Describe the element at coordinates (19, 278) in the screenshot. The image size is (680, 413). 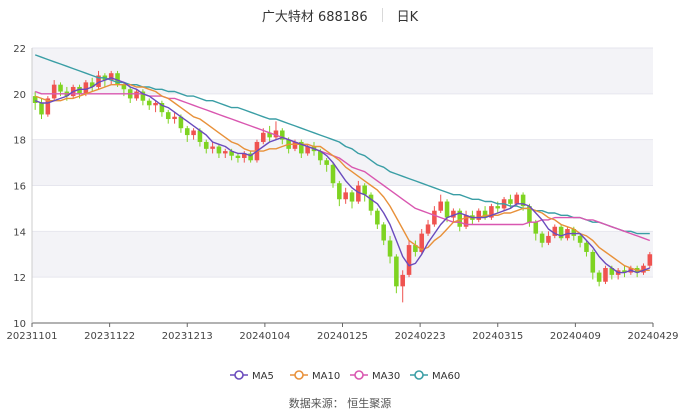
I see `y-tick-label: 12` at that location.